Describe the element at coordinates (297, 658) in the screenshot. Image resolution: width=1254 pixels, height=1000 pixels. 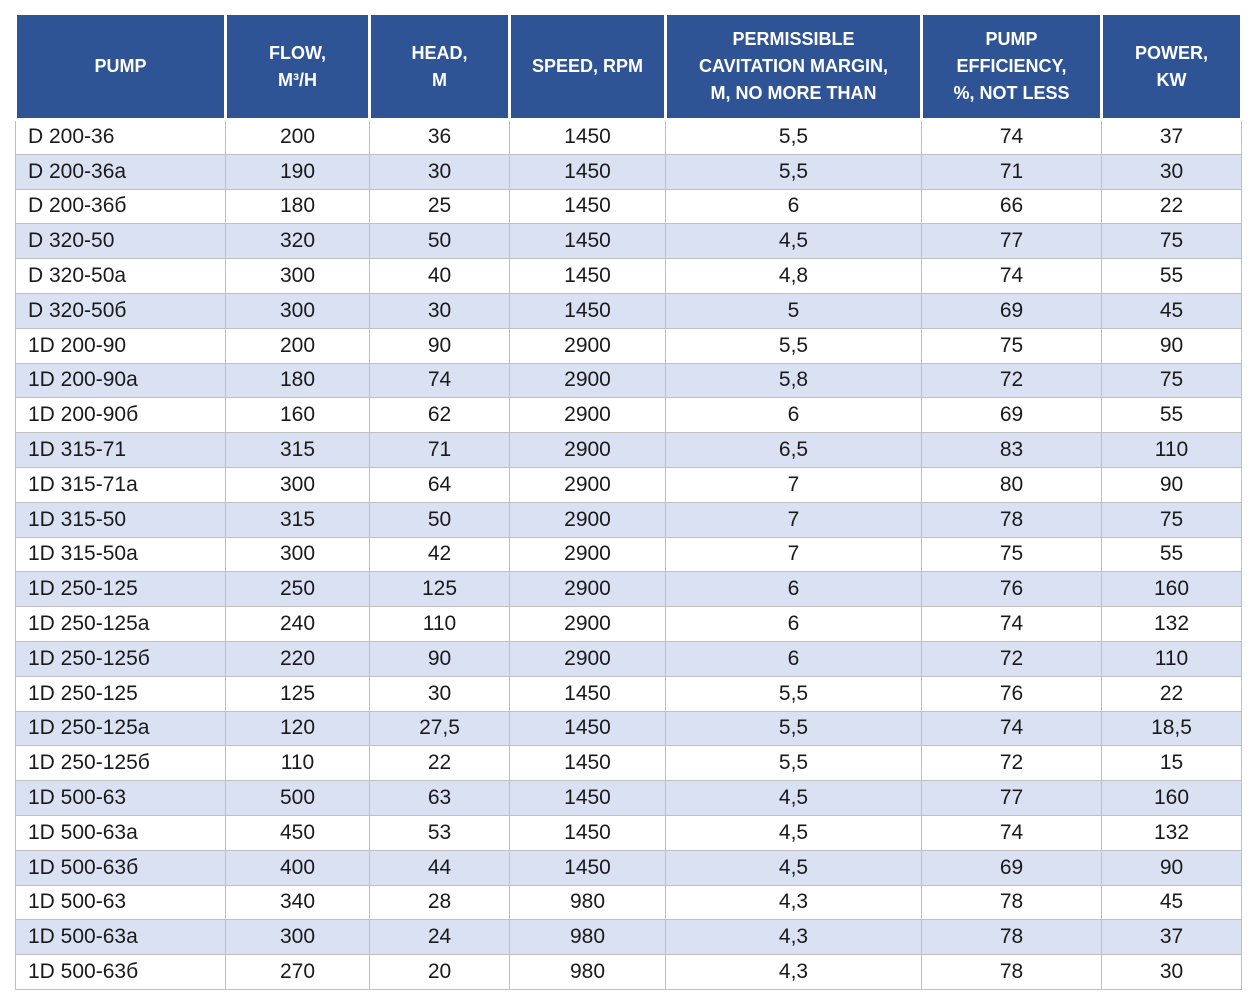
I see `cell-flow: 220` at that location.